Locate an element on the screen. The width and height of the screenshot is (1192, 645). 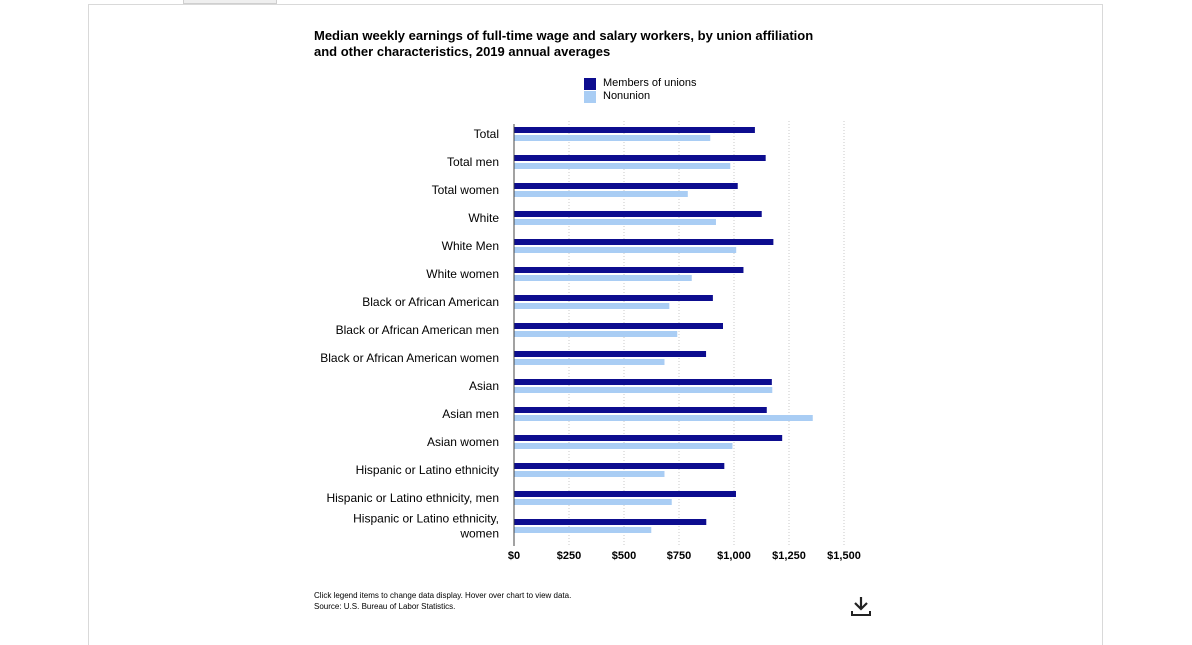
bar-members-of-unions-black-or-african-american-women is located at coordinates (610, 354).